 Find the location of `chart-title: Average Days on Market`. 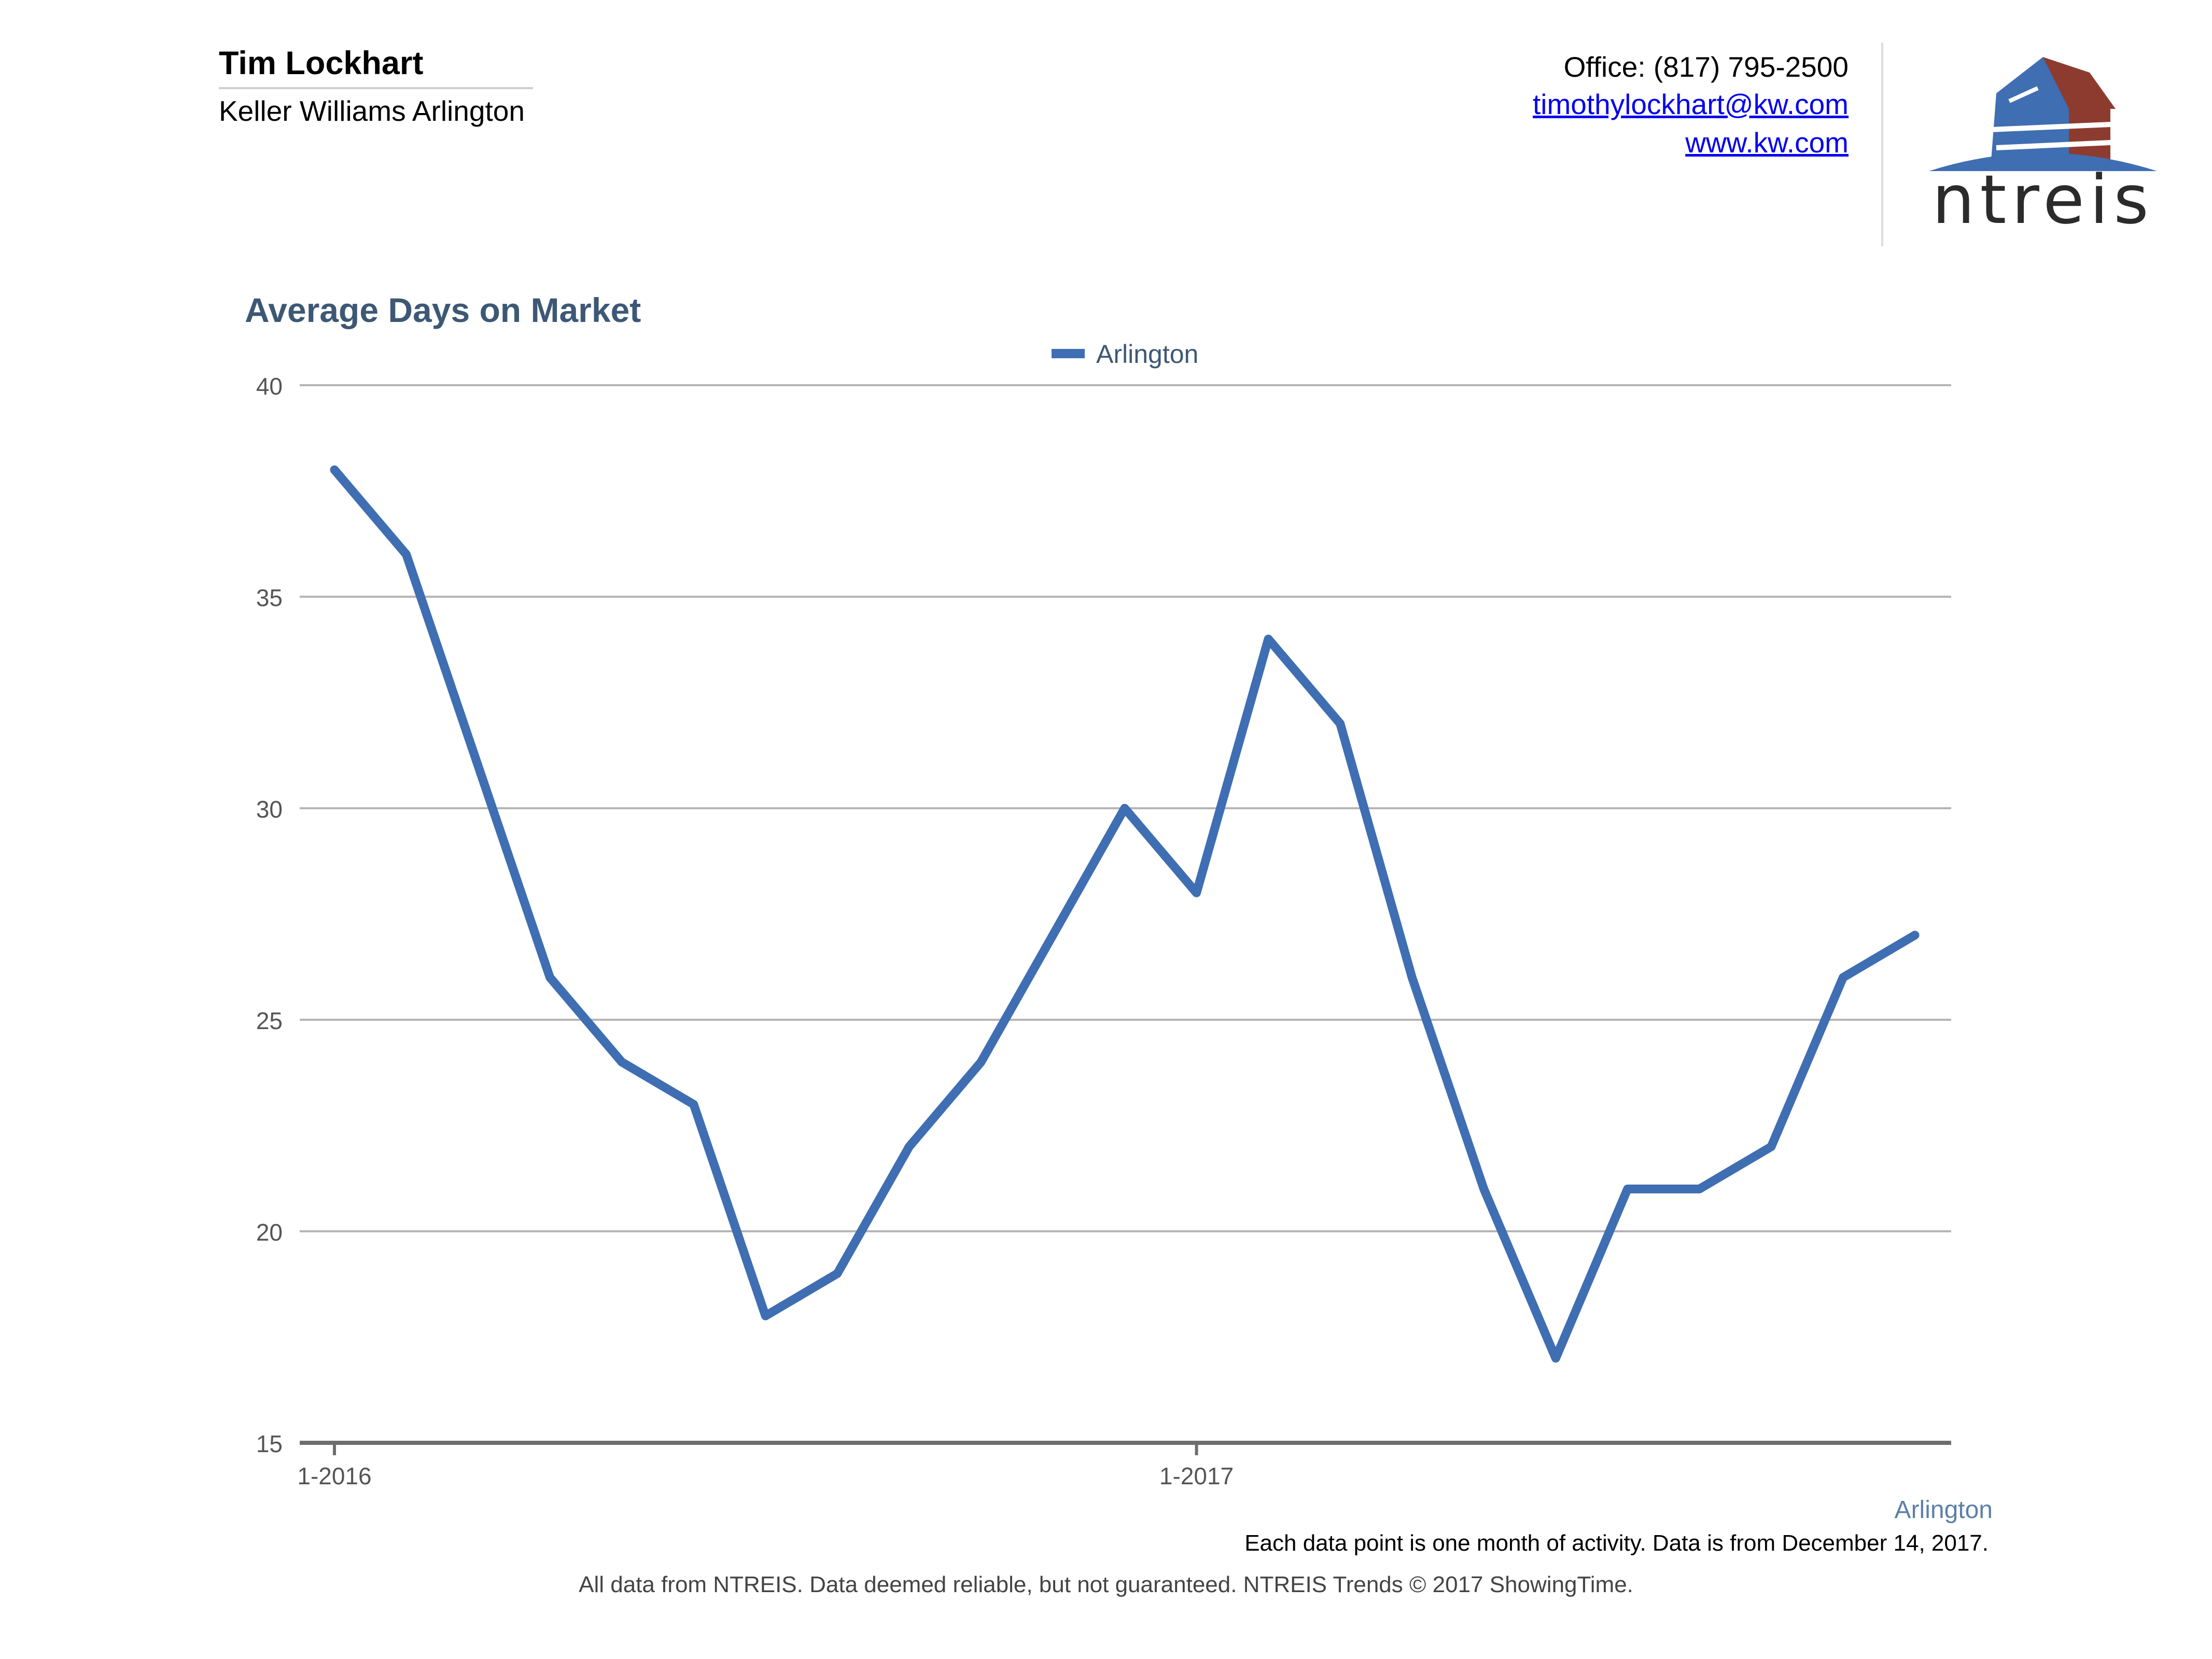

chart-title: Average Days on Market is located at coordinates (443, 310).